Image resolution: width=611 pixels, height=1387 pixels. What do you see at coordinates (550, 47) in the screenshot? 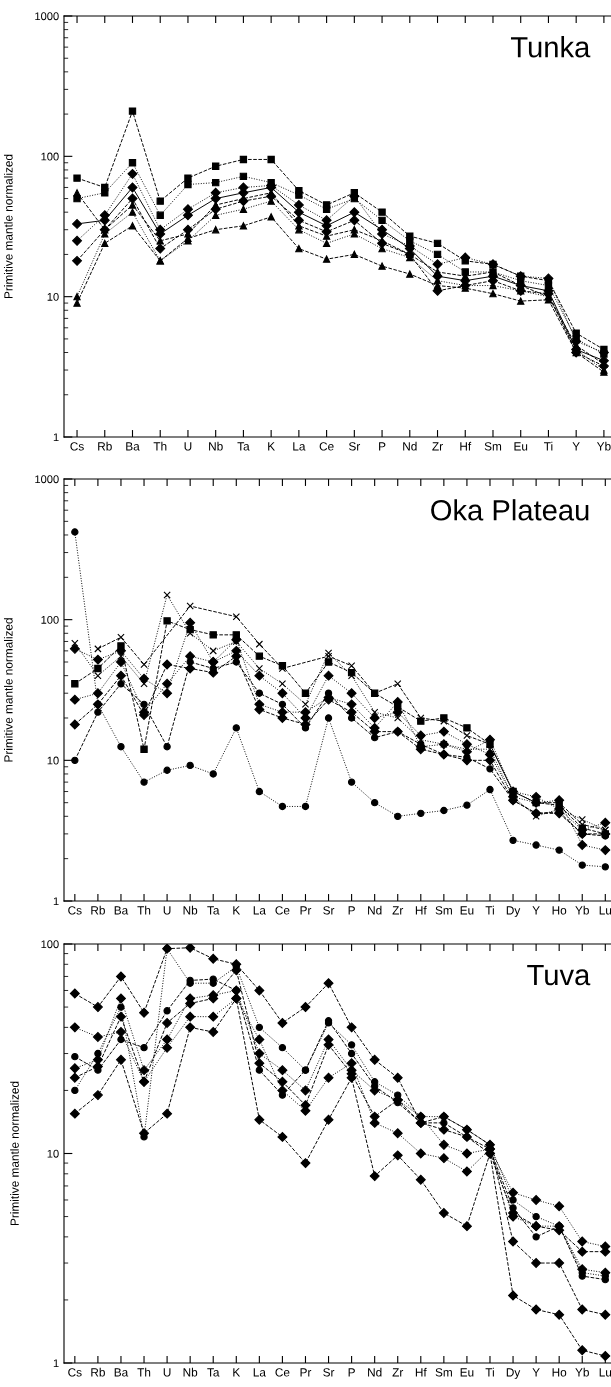
I see `text: Tunka` at bounding box center [550, 47].